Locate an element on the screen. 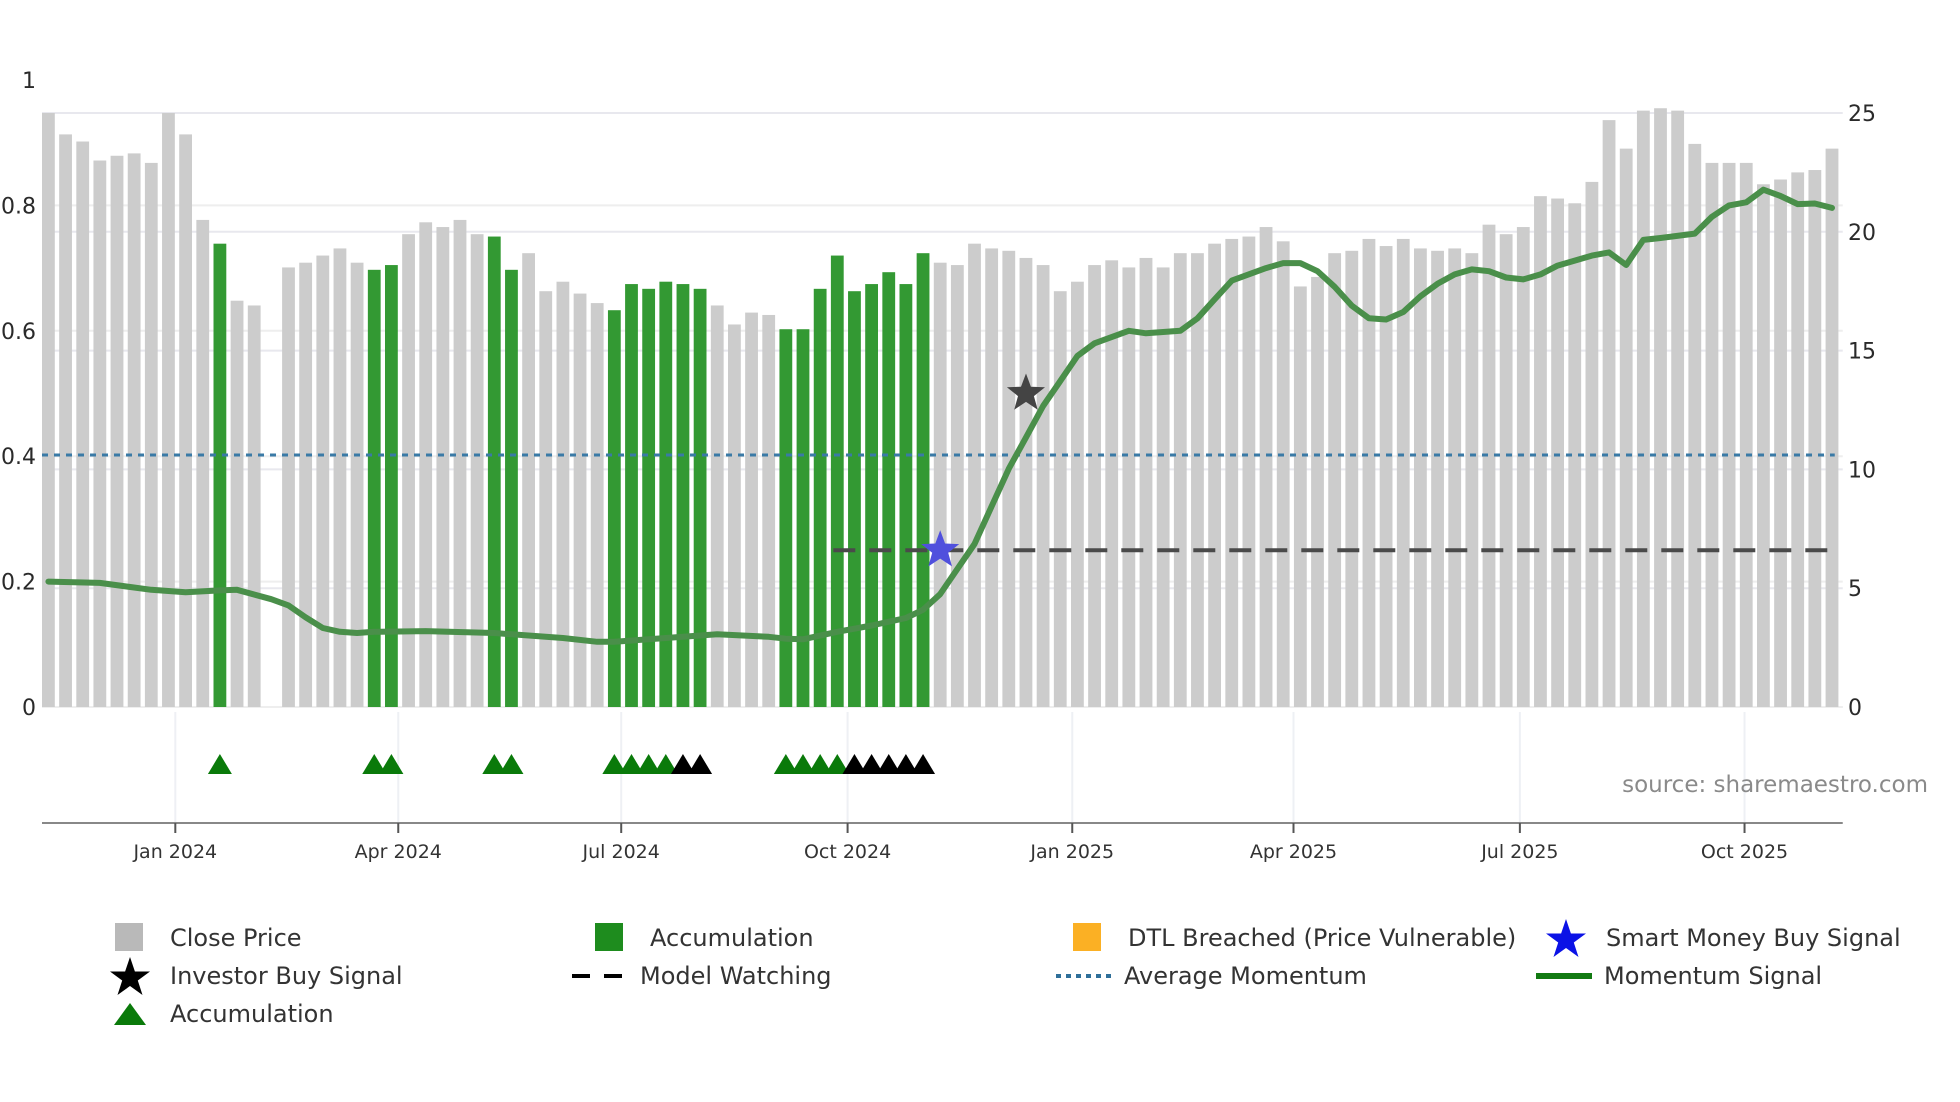 The image size is (1960, 1102). source-label: source: sharemaestro.com is located at coordinates (1775, 785).